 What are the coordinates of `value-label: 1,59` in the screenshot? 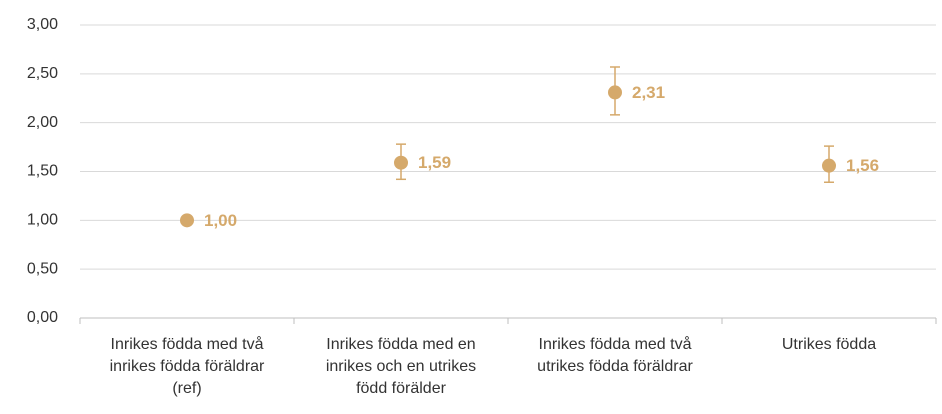 It's located at (434, 162).